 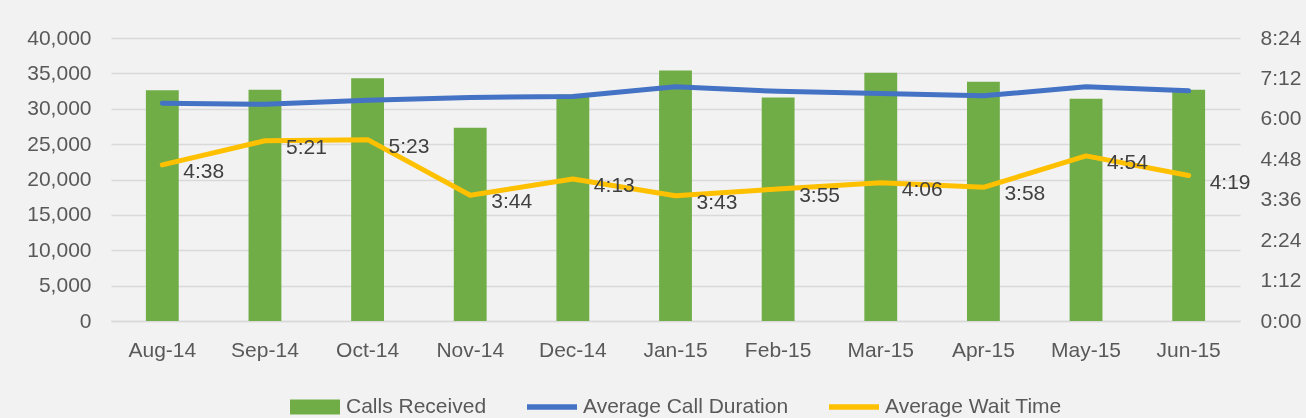 I want to click on y2-tick-label: 8:24, so click(x=1281, y=37).